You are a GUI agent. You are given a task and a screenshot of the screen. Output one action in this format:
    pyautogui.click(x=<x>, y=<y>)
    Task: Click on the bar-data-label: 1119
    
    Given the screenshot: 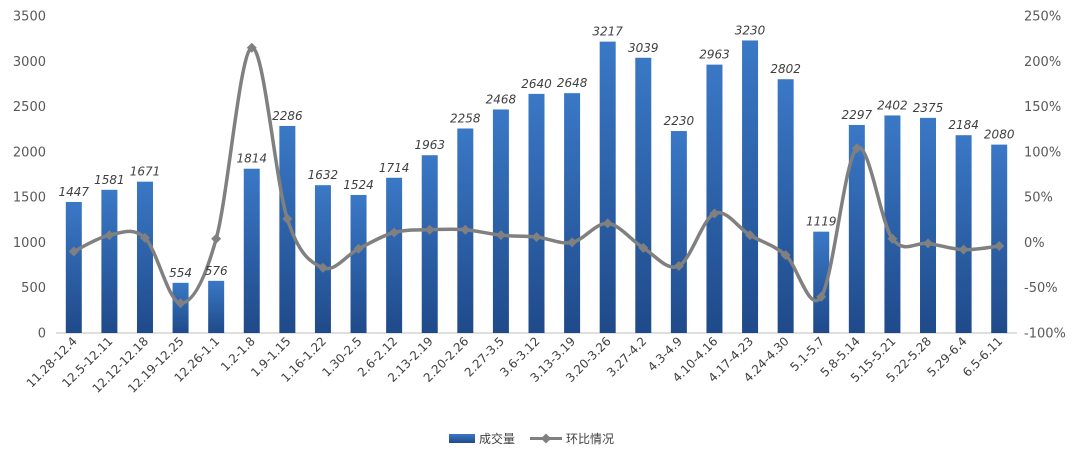 What is the action you would take?
    pyautogui.click(x=821, y=222)
    